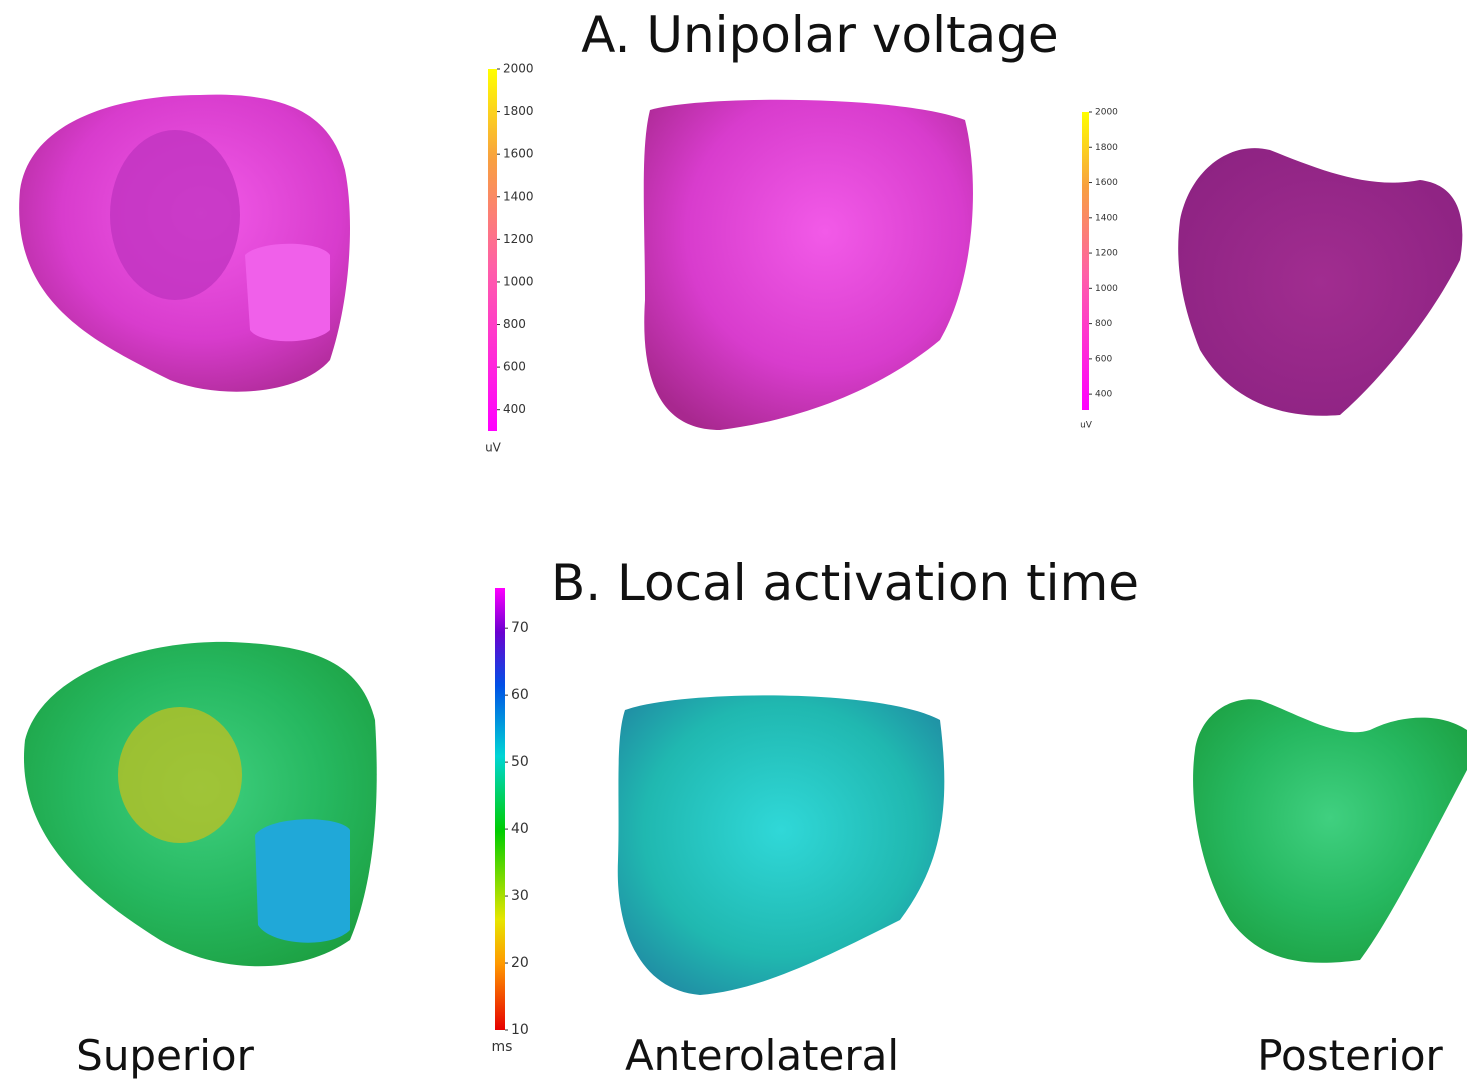 This screenshot has width=1467, height=1083. Describe the element at coordinates (520, 762) in the screenshot. I see `colorbar-tick-label: 50` at that location.